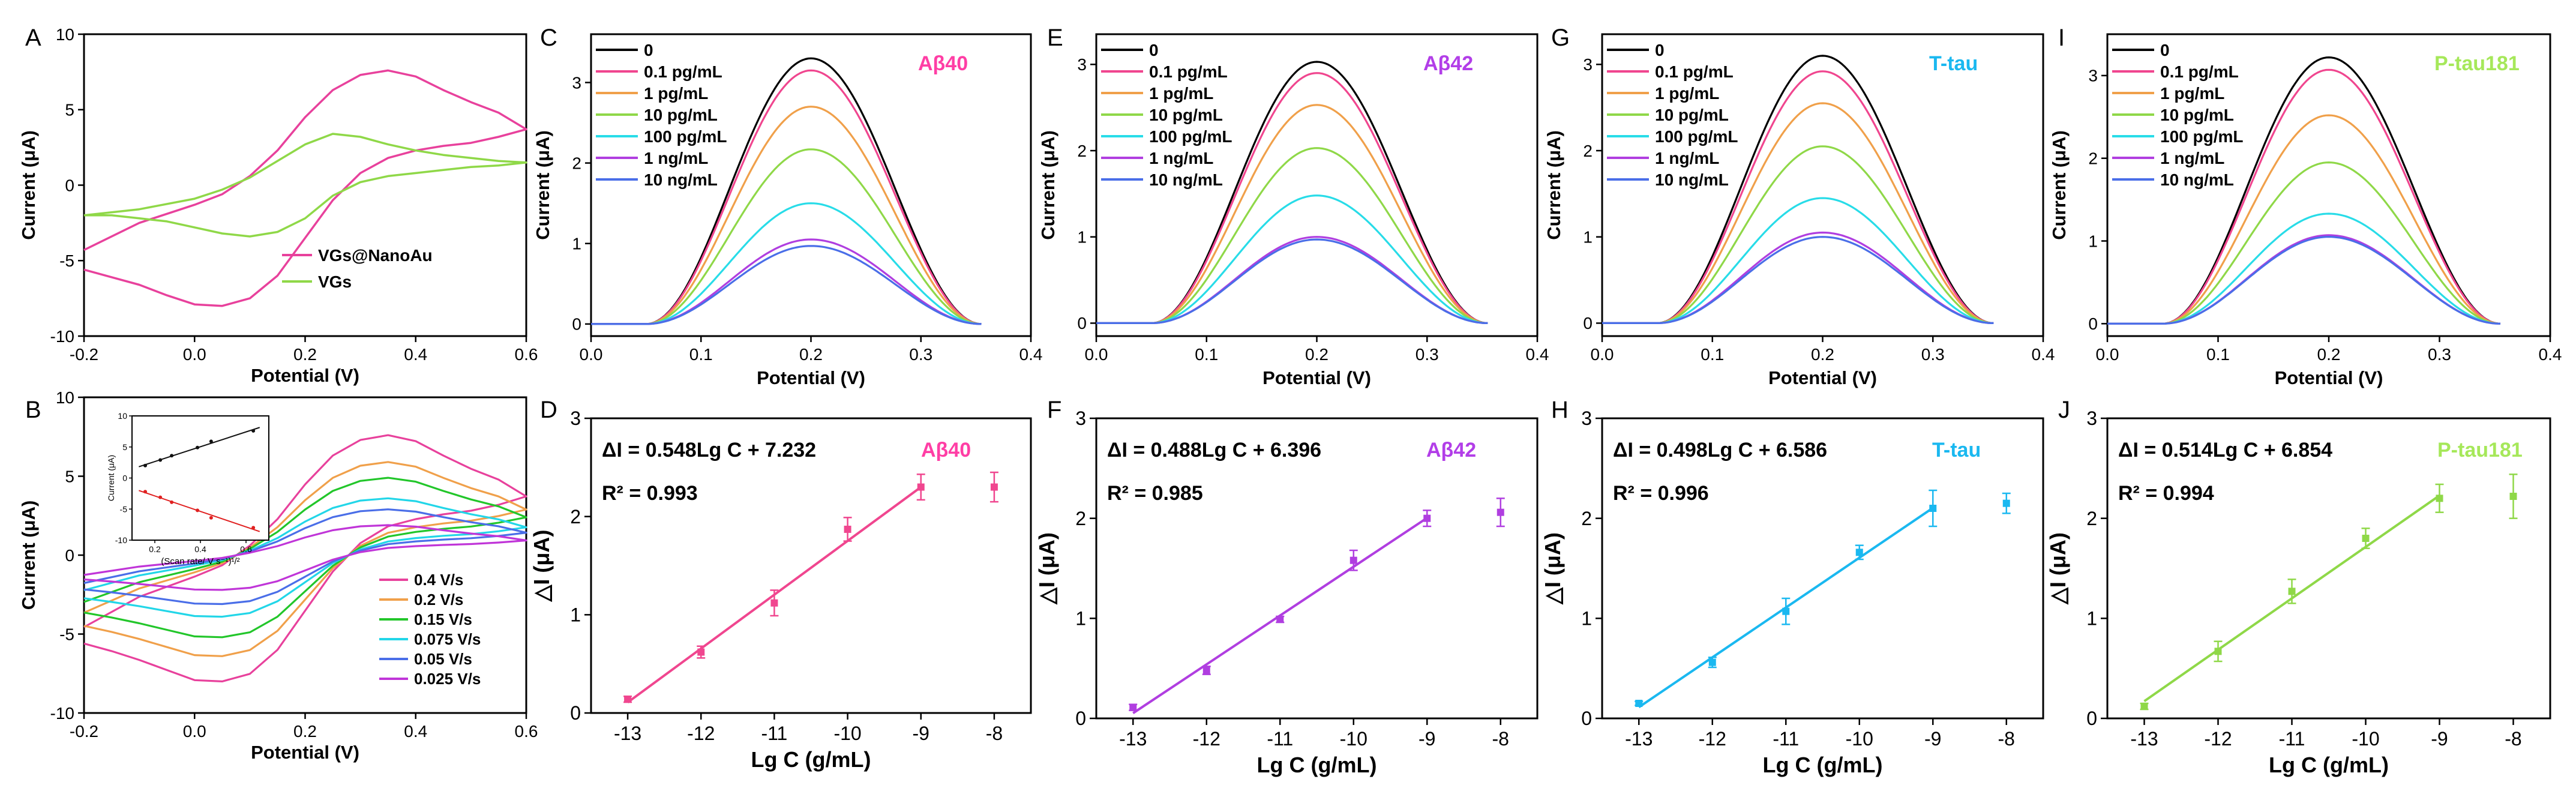 This screenshot has height=794, width=2576. What do you see at coordinates (1696, 136) in the screenshot?
I see `legend-label: 100 pg/mL` at bounding box center [1696, 136].